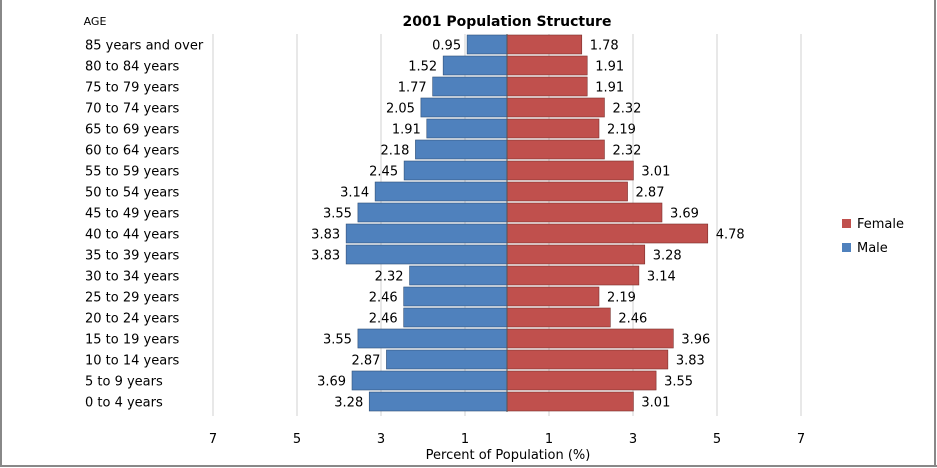 This screenshot has height=468, width=937. I want to click on value-label-male-4: 1.91, so click(406, 130).